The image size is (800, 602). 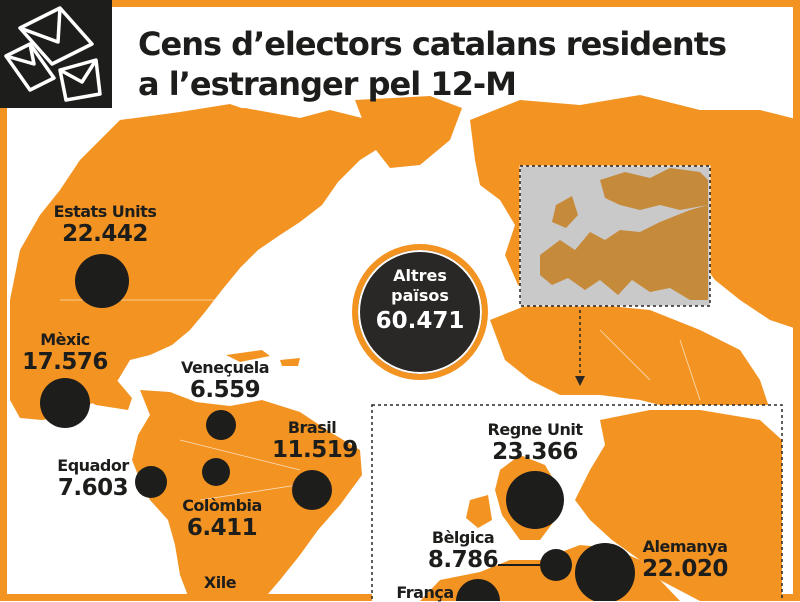 What do you see at coordinates (65, 339) in the screenshot?
I see `country-name: Mèxic` at bounding box center [65, 339].